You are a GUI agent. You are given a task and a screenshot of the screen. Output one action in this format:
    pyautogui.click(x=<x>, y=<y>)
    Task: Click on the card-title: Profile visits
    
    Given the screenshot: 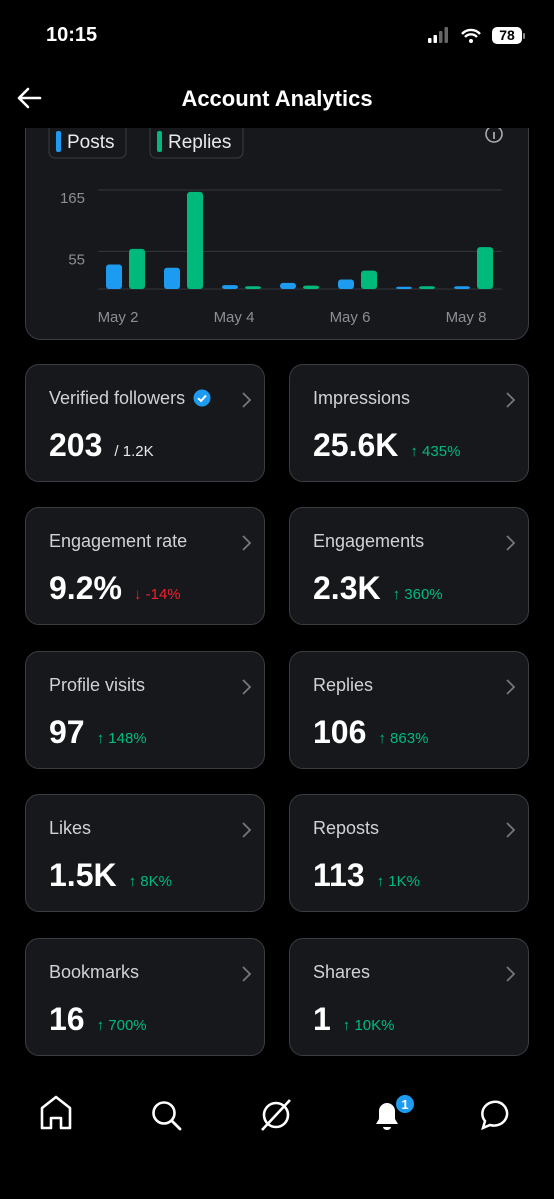 What is the action you would take?
    pyautogui.click(x=97, y=685)
    